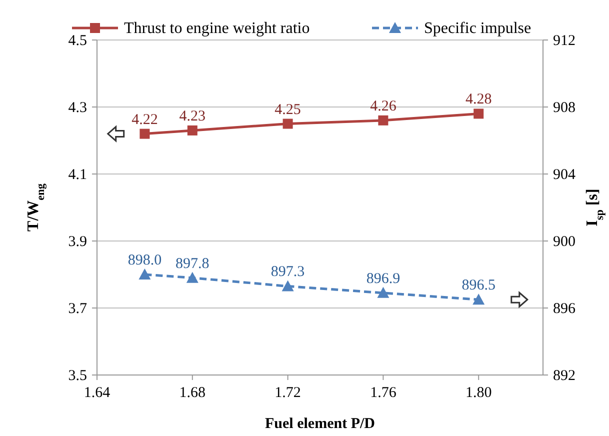  I want to click on y2-tick-label: 900, so click(564, 242).